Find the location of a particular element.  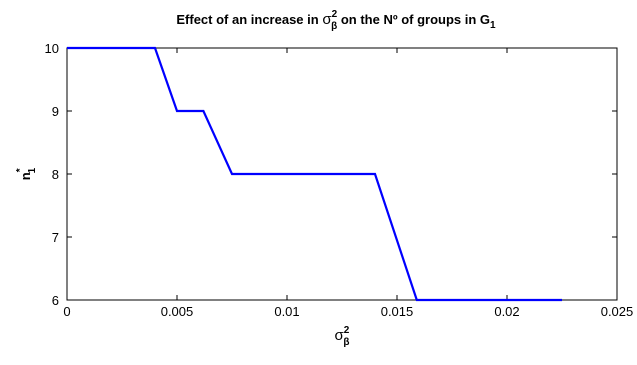

y-tick-label: 7 is located at coordinates (55, 237).